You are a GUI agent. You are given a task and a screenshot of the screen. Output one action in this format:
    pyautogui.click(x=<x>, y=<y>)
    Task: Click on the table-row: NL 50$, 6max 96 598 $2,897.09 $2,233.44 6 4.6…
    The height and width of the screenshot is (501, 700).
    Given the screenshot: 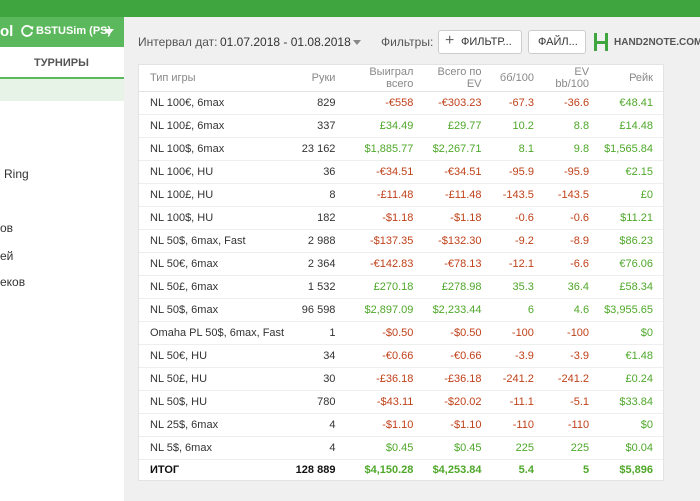 What is the action you would take?
    pyautogui.click(x=401, y=310)
    